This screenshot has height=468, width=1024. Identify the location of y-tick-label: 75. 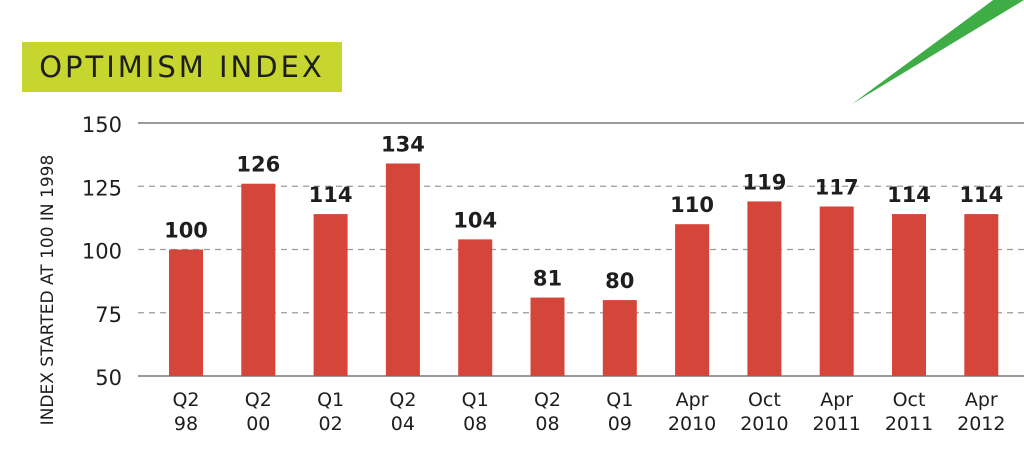
(108, 315).